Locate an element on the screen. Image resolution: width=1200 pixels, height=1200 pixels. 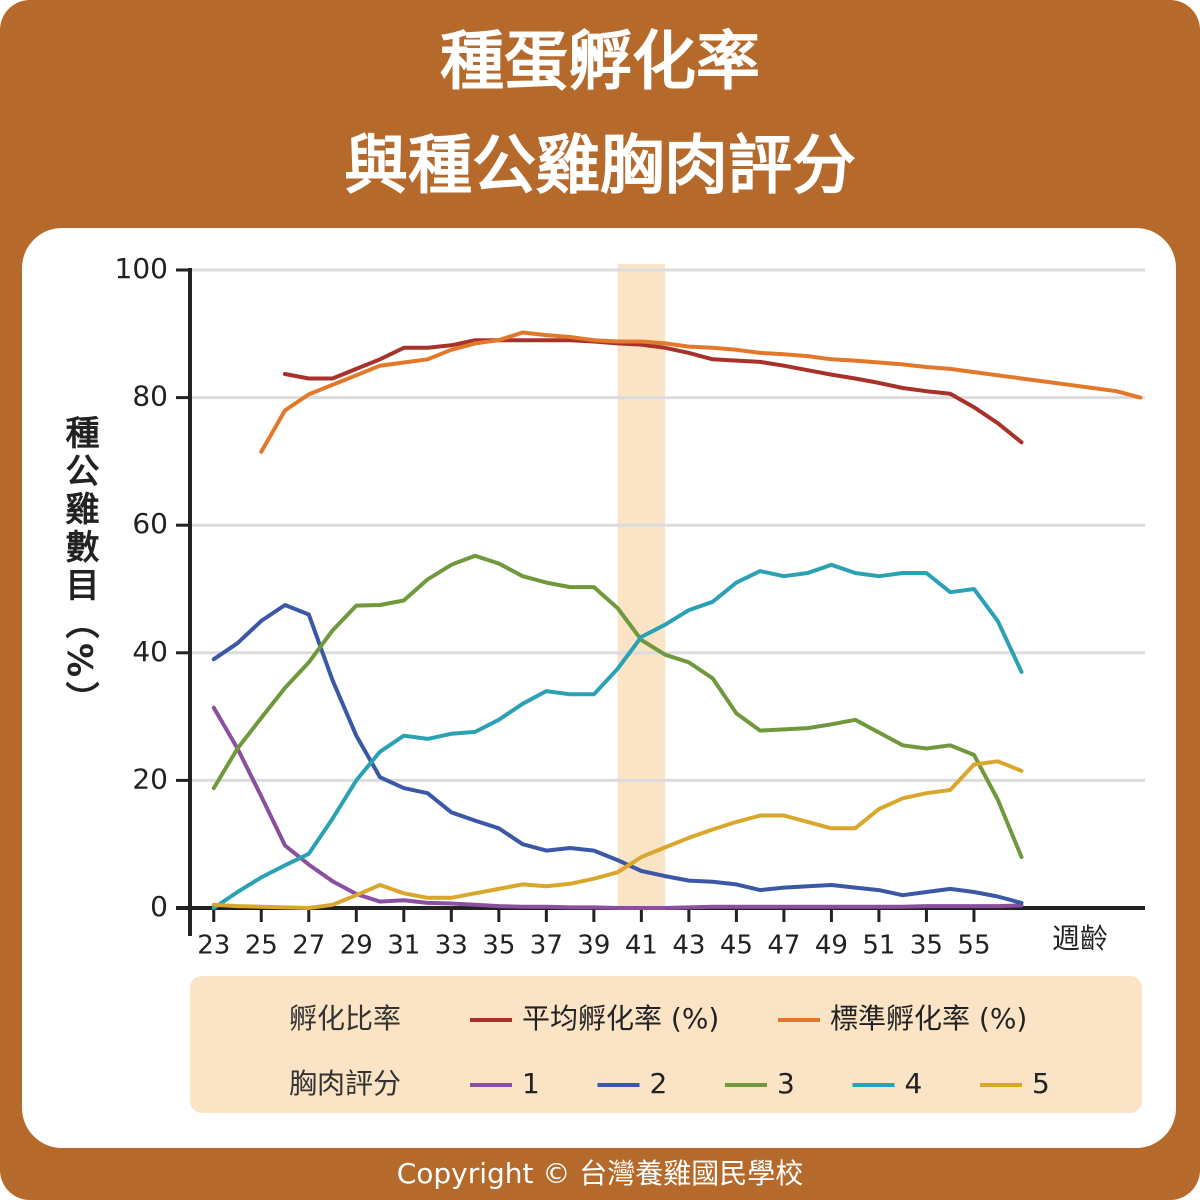
x-tick-label: 25 is located at coordinates (261, 946).